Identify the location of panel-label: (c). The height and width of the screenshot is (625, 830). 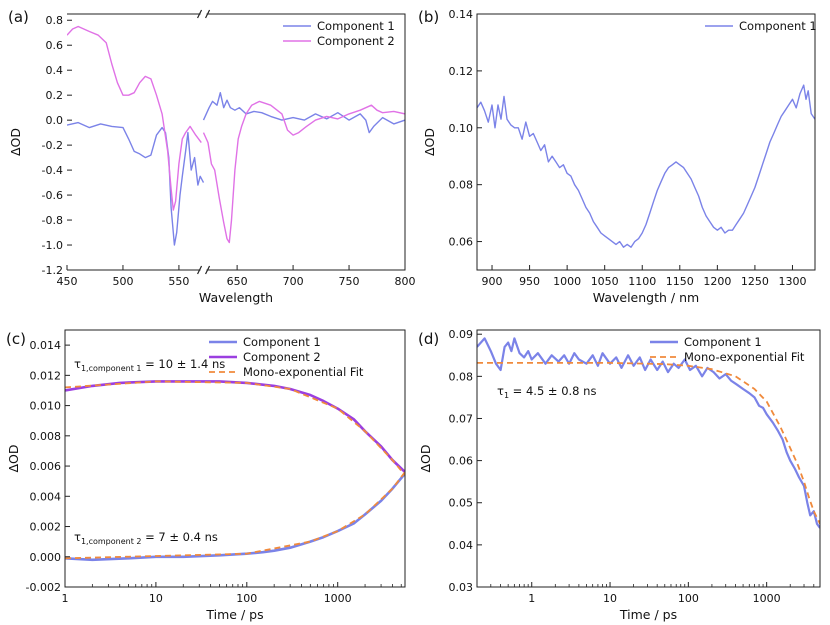
(16, 339).